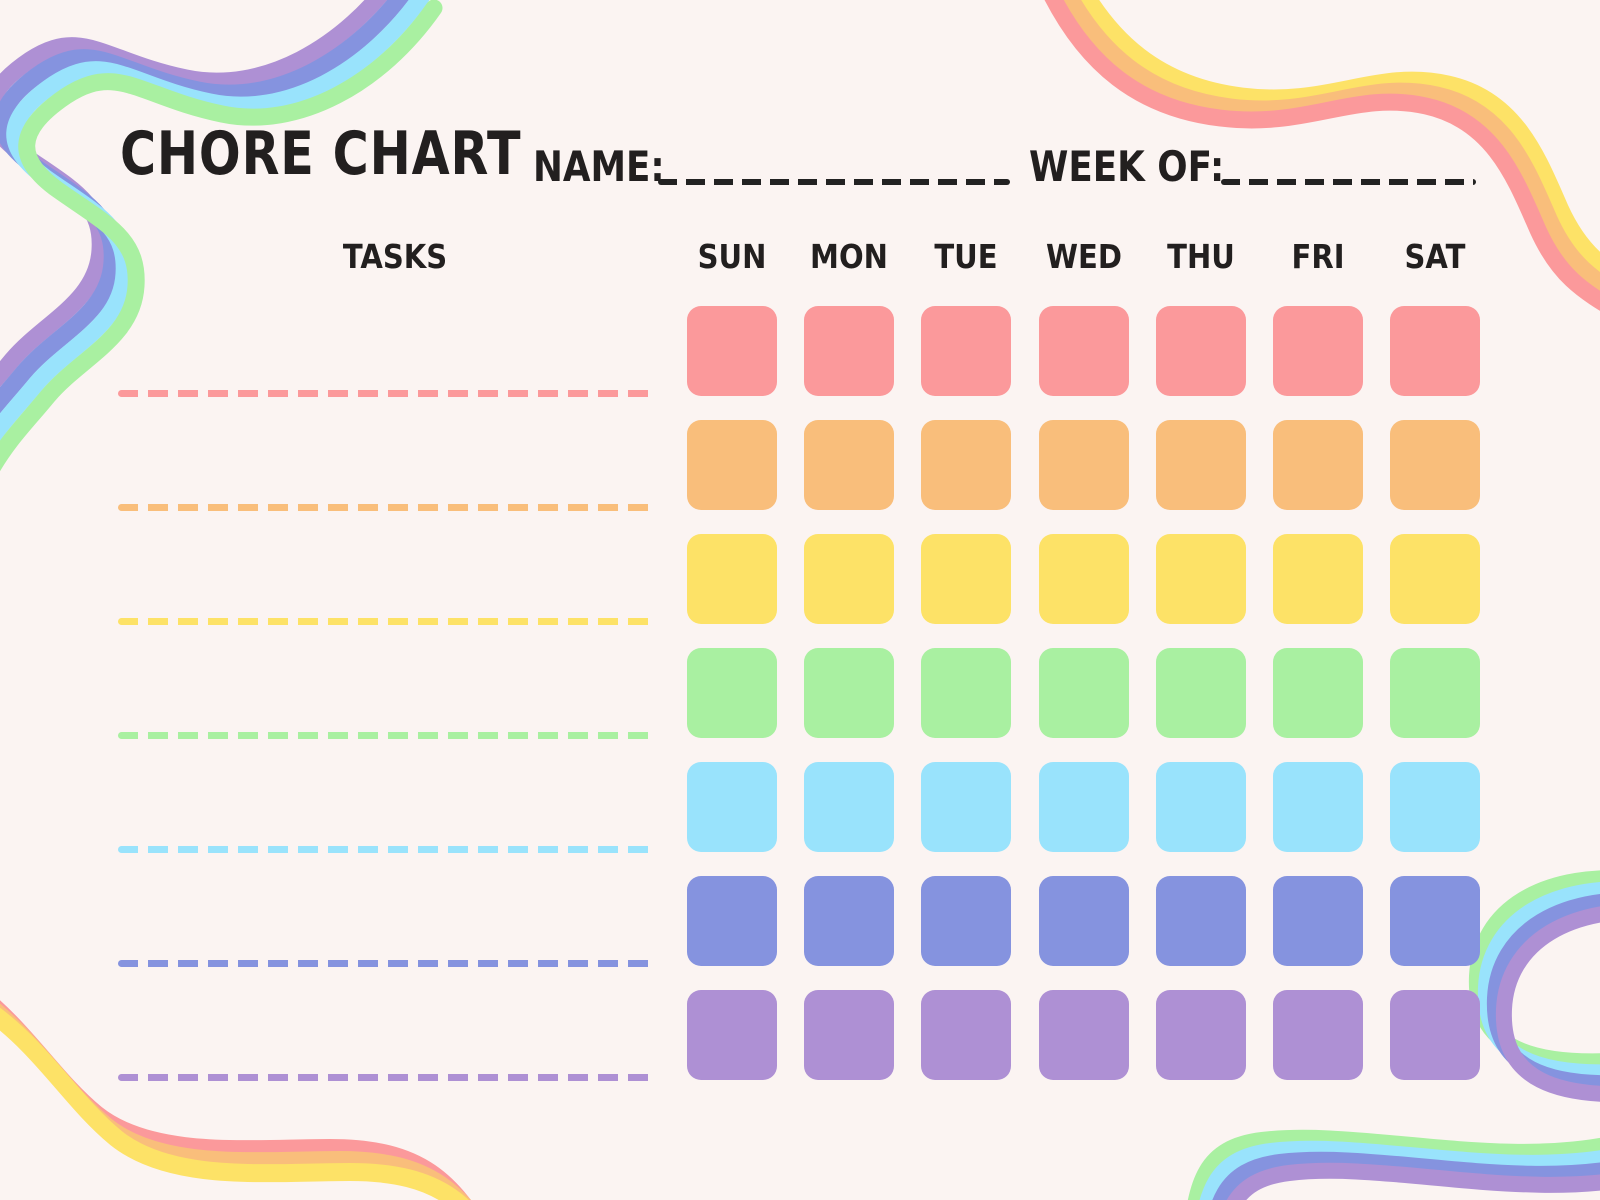 Image resolution: width=1600 pixels, height=1200 pixels. What do you see at coordinates (849, 351) in the screenshot?
I see `chore-cell-r1-mon` at bounding box center [849, 351].